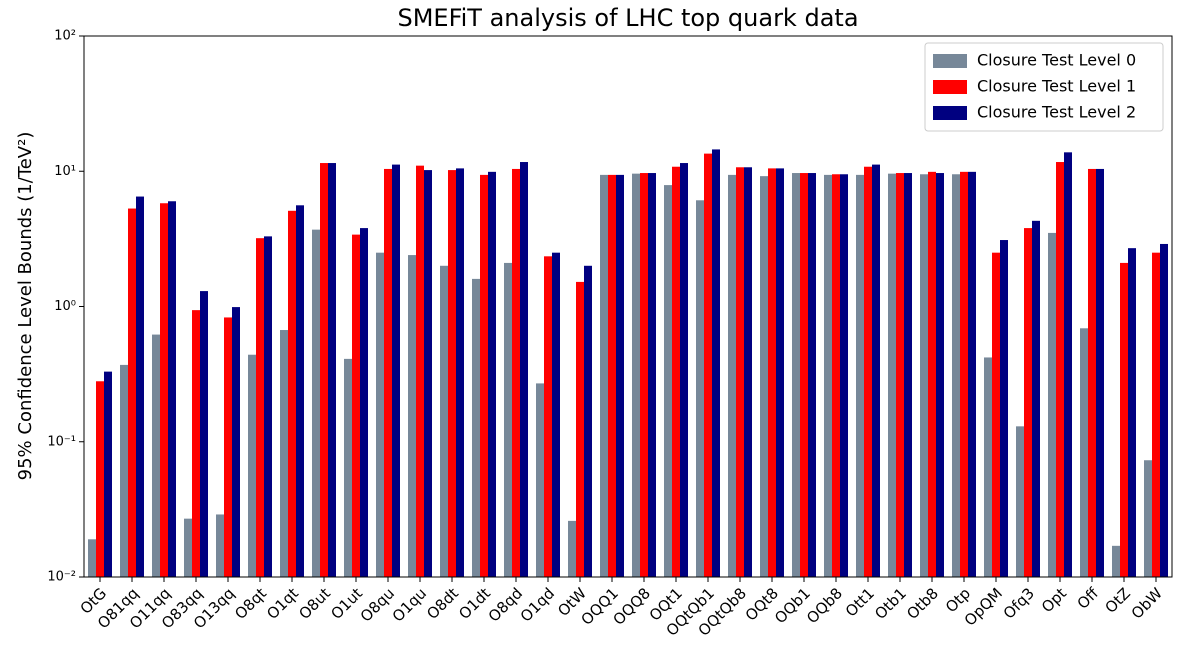 The height and width of the screenshot is (648, 1177). I want to click on x-tick-label: O8qu, so click(377, 604).